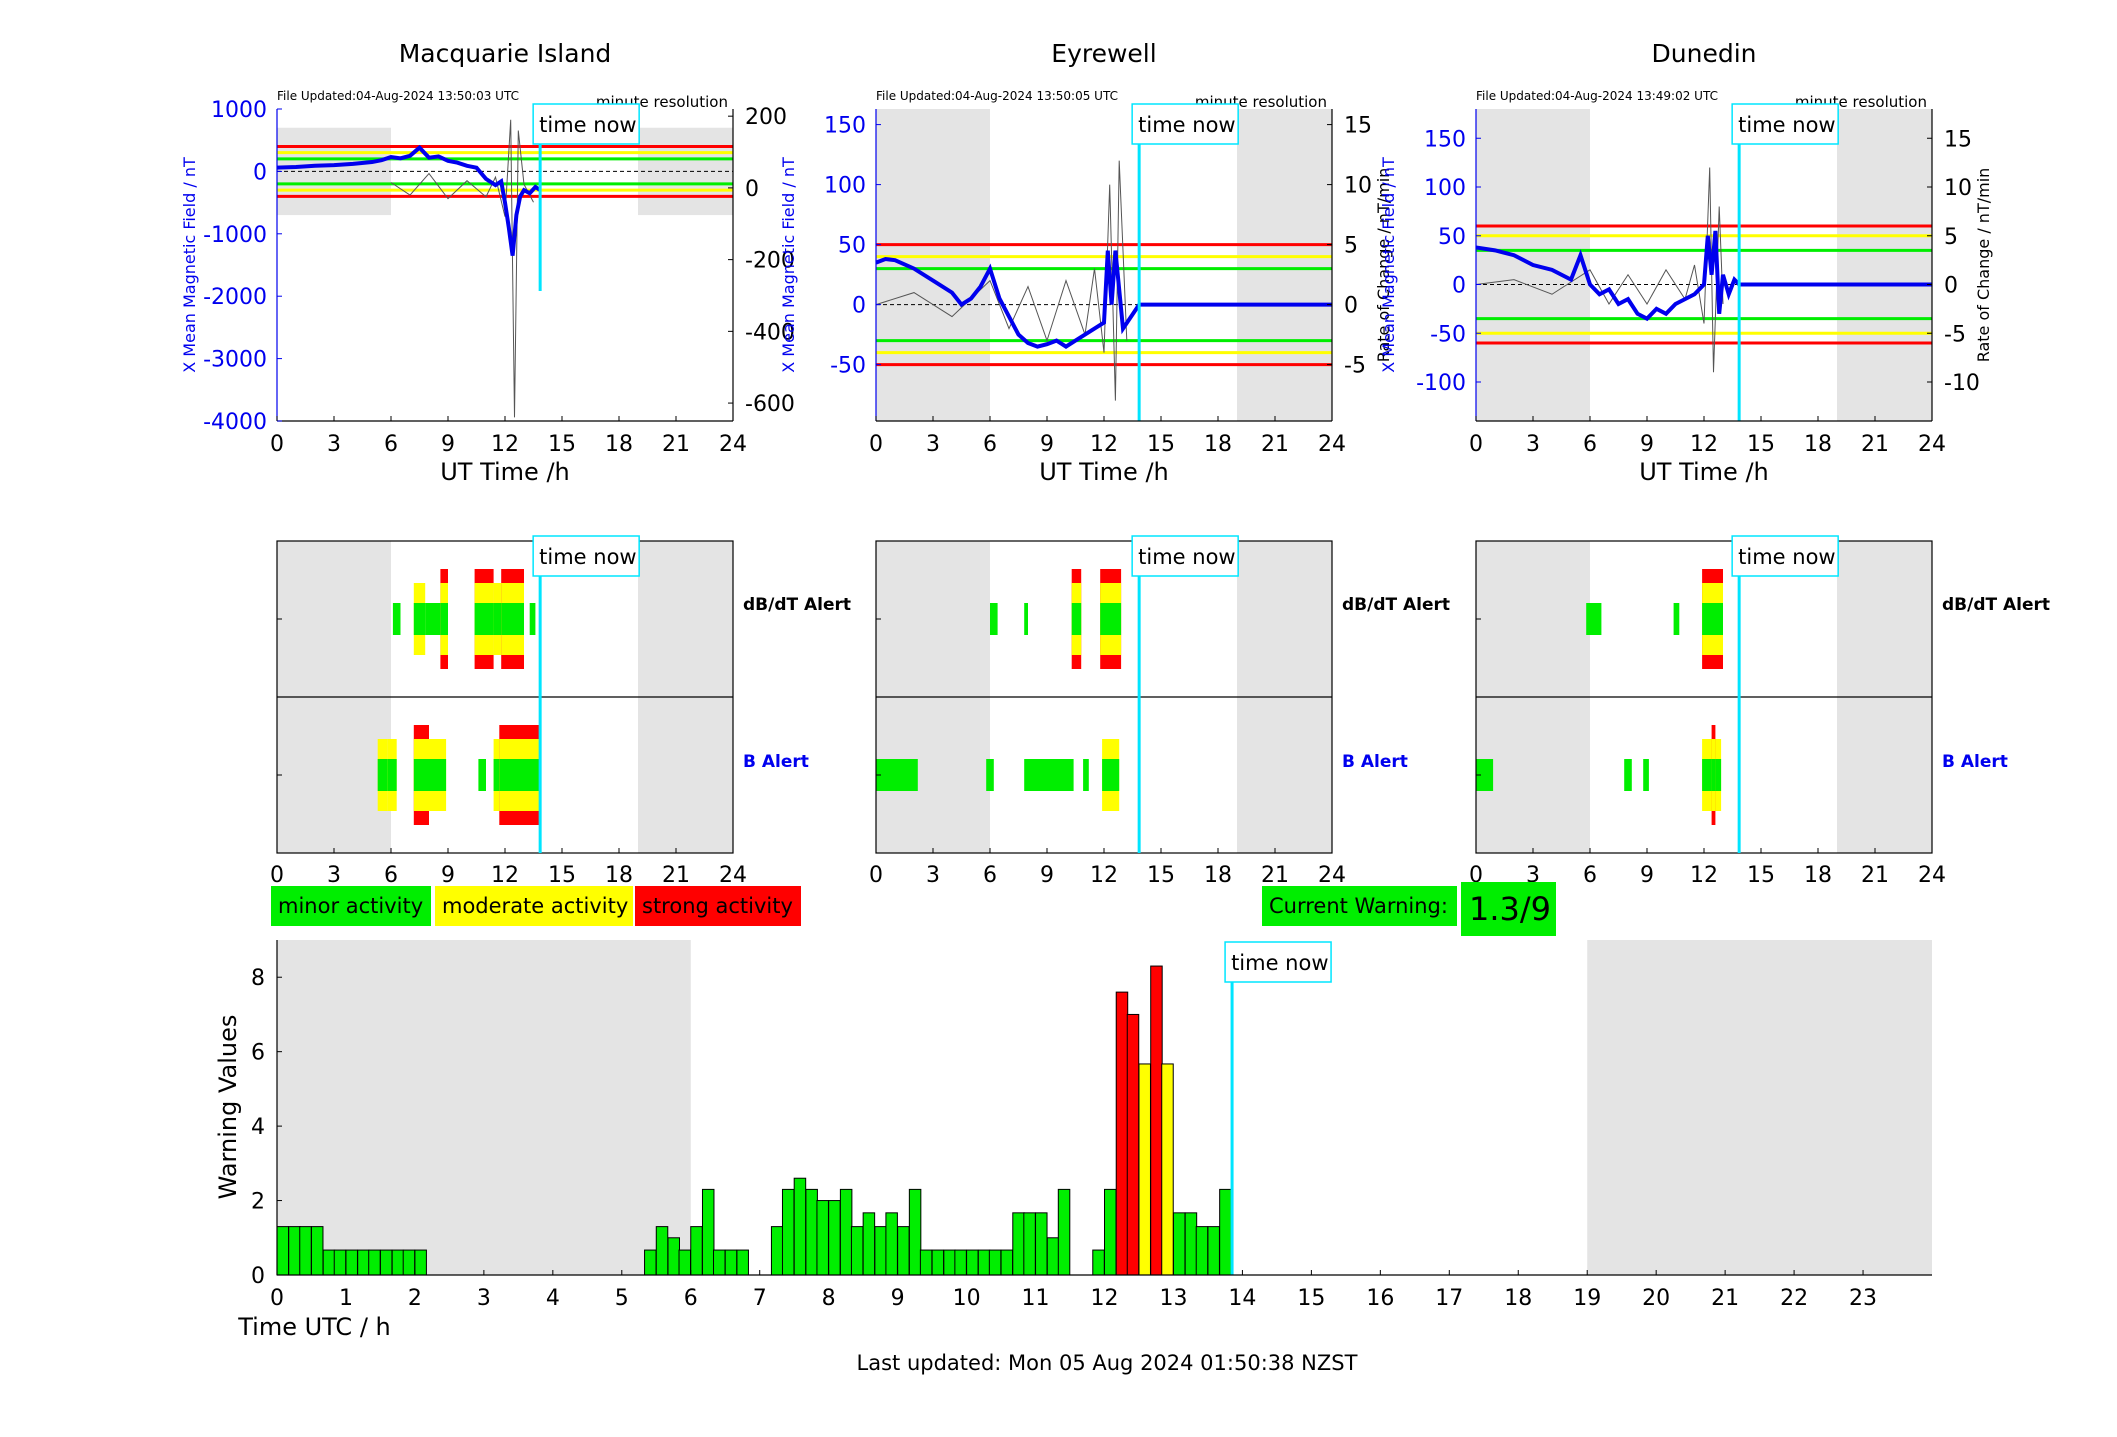 Image resolution: width=2117 pixels, height=1437 pixels. Describe the element at coordinates (770, 404) in the screenshot. I see `right-tick-label: -600` at that location.